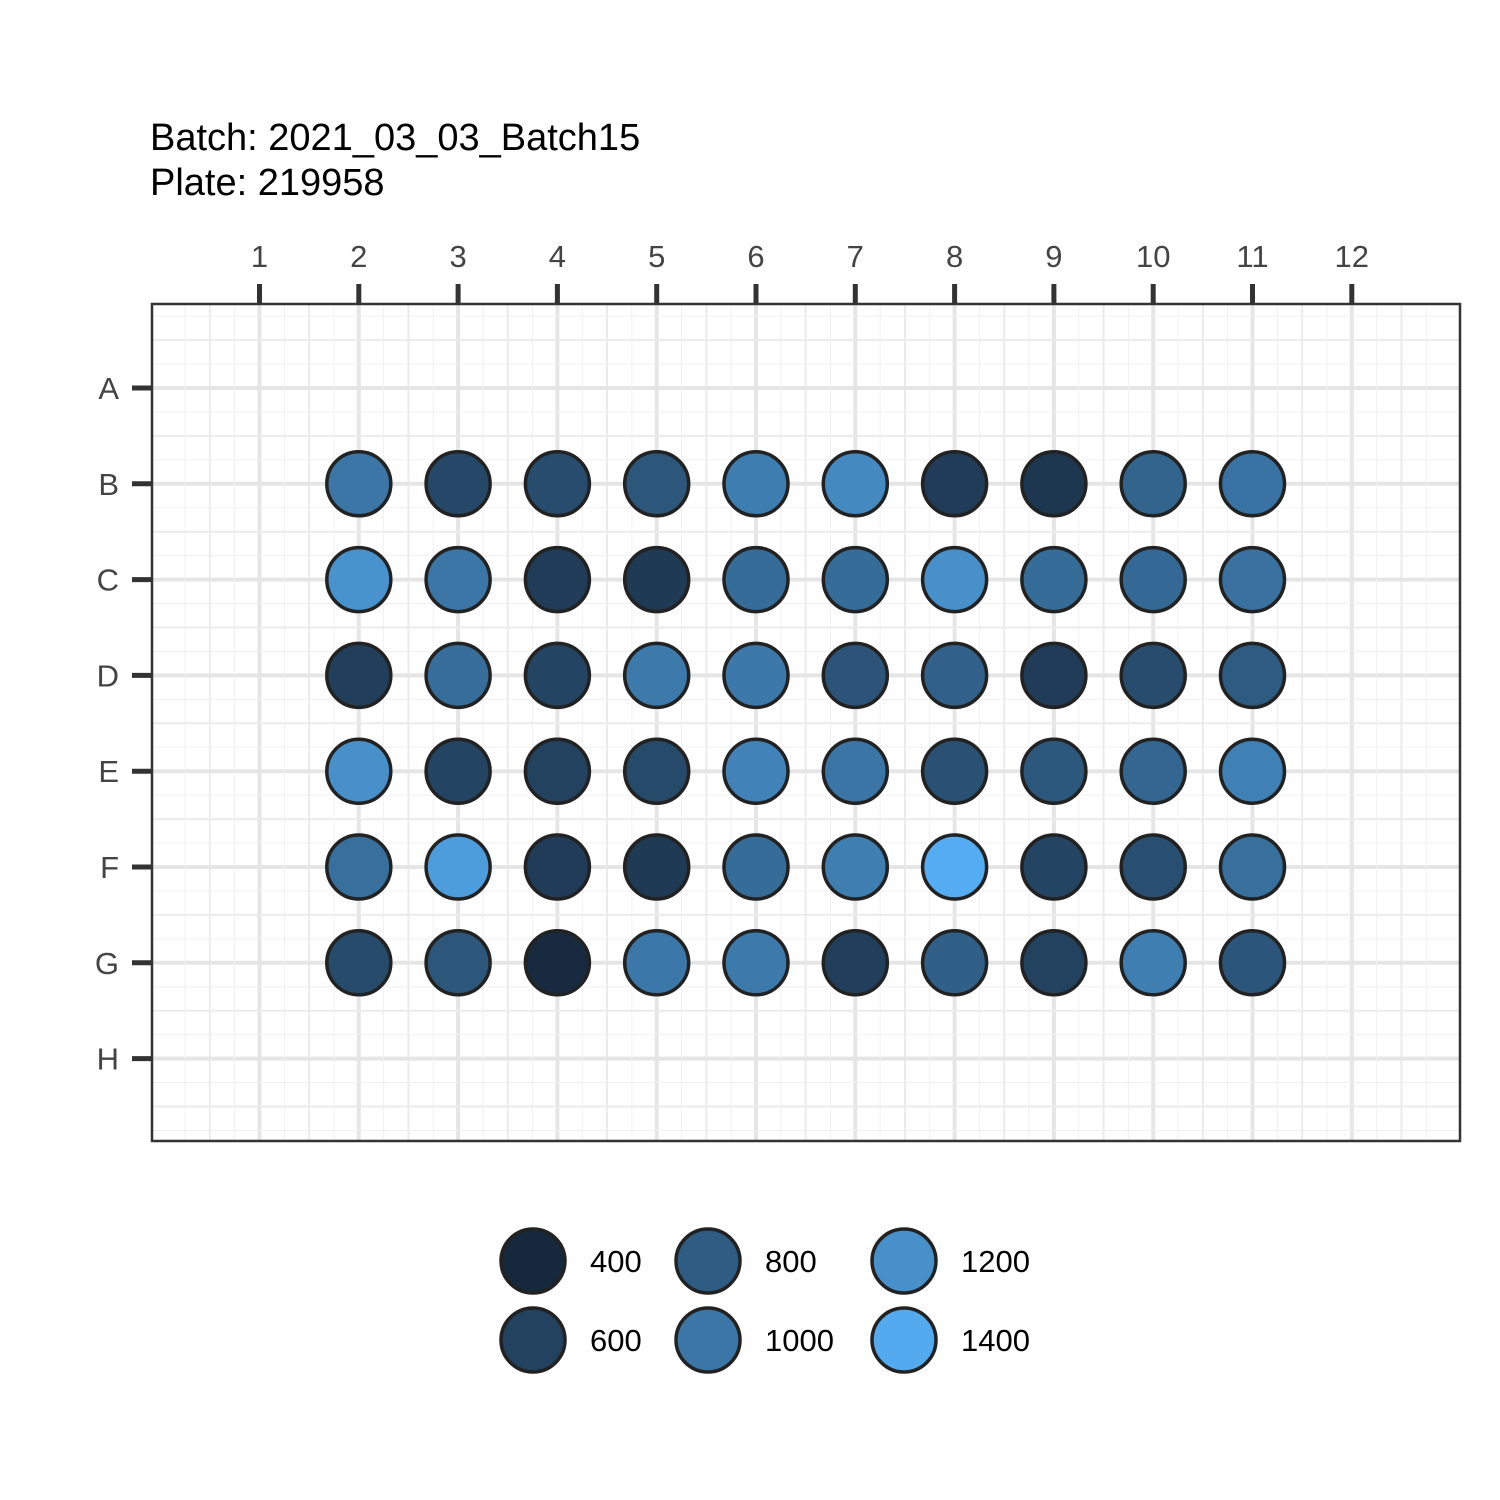 This screenshot has width=1500, height=1500. Describe the element at coordinates (108, 675) in the screenshot. I see `y-tick-label: D` at that location.